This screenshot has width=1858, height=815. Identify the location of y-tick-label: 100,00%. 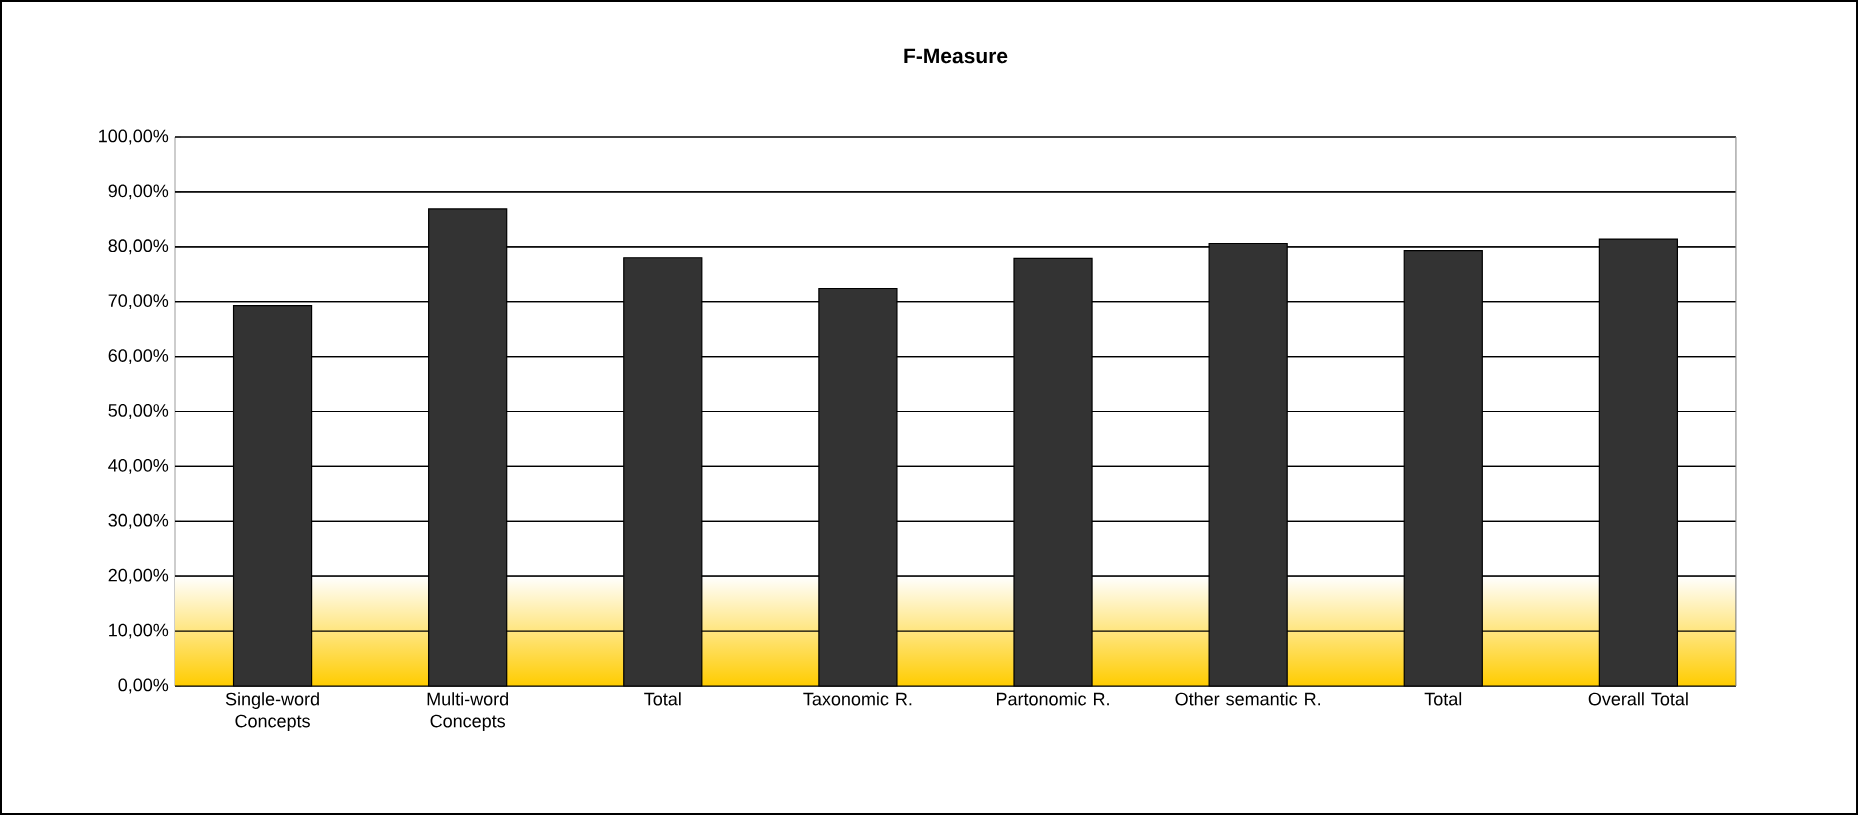
(134, 137).